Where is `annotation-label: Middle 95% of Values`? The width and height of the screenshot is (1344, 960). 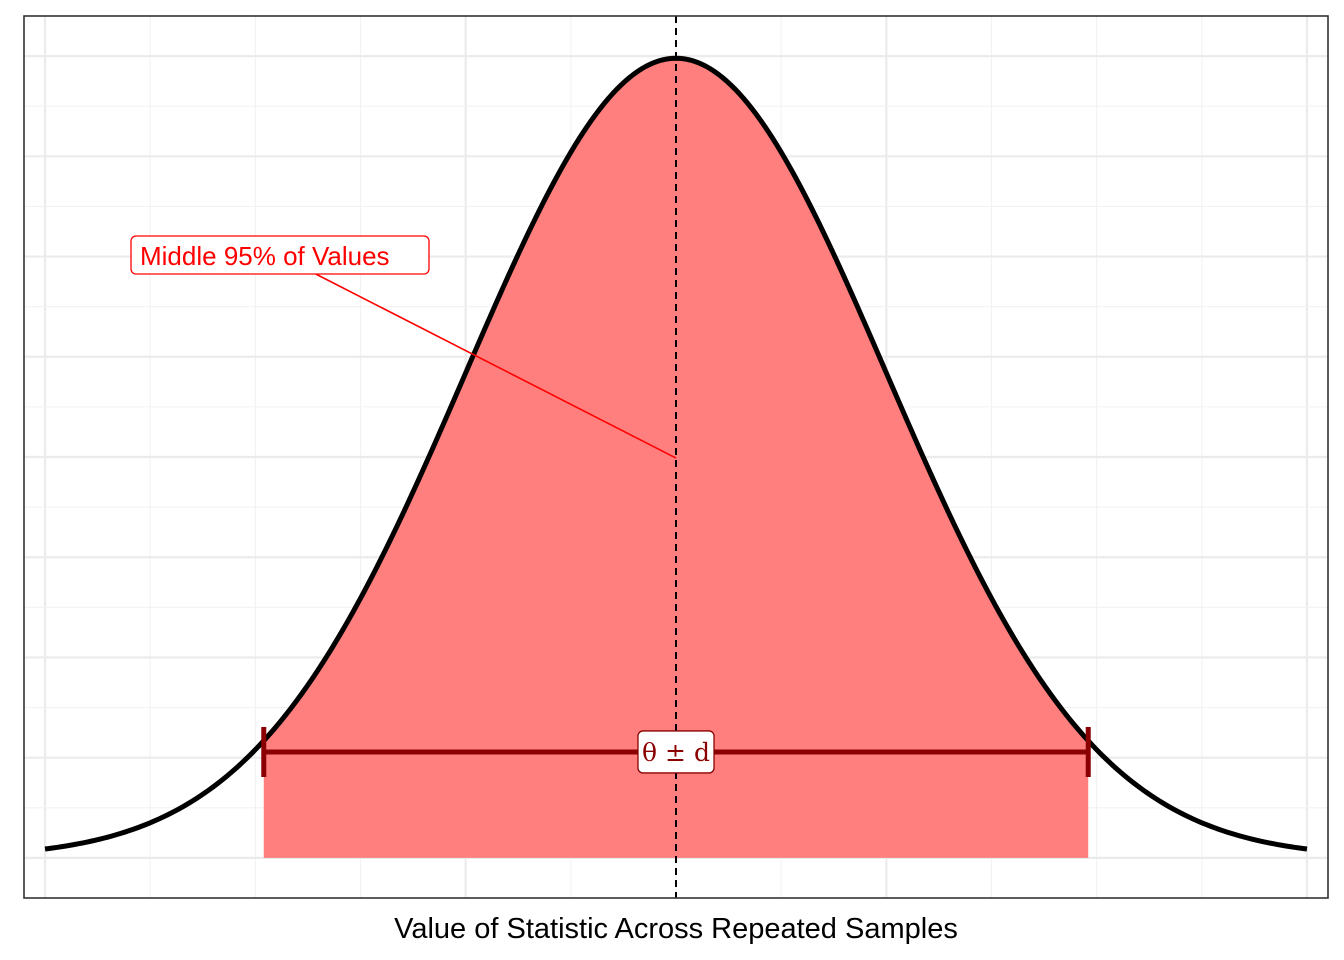 annotation-label: Middle 95% of Values is located at coordinates (265, 256).